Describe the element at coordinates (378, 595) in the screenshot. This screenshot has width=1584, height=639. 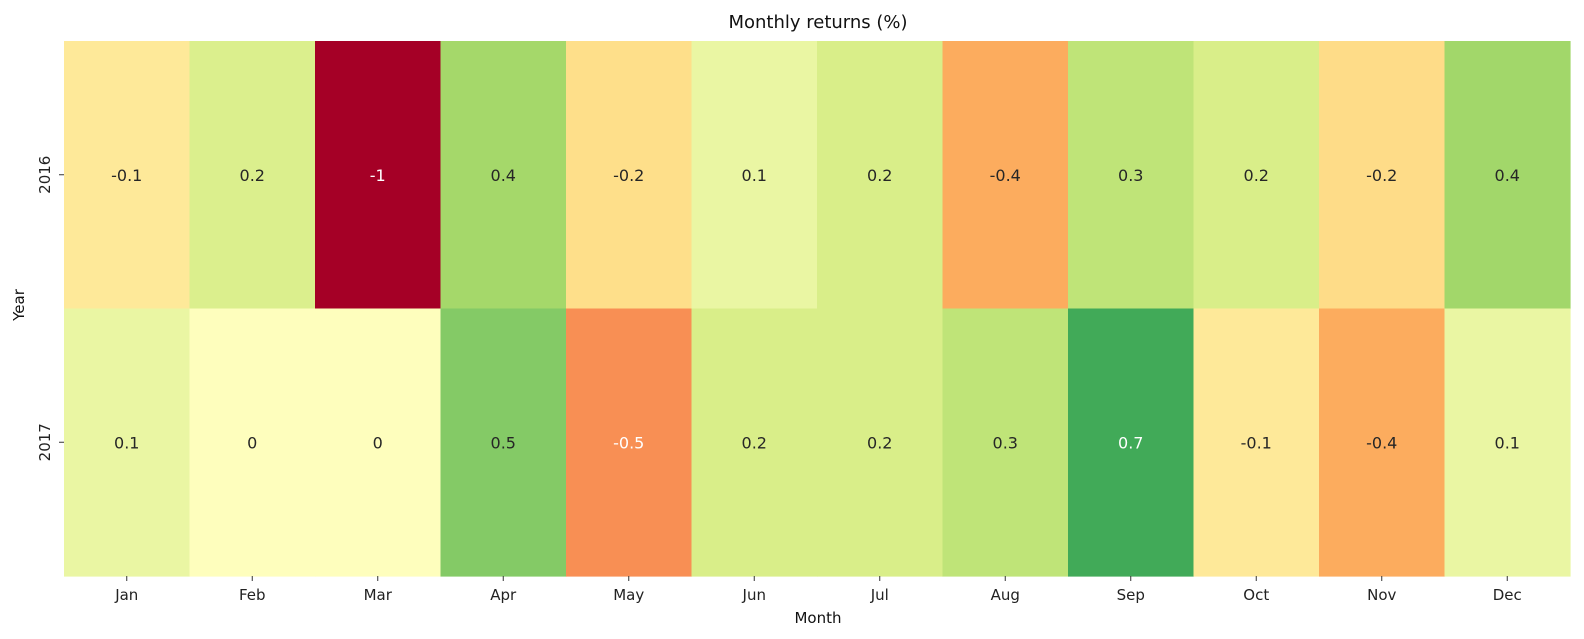
I see `x-tick-label: Mar` at that location.